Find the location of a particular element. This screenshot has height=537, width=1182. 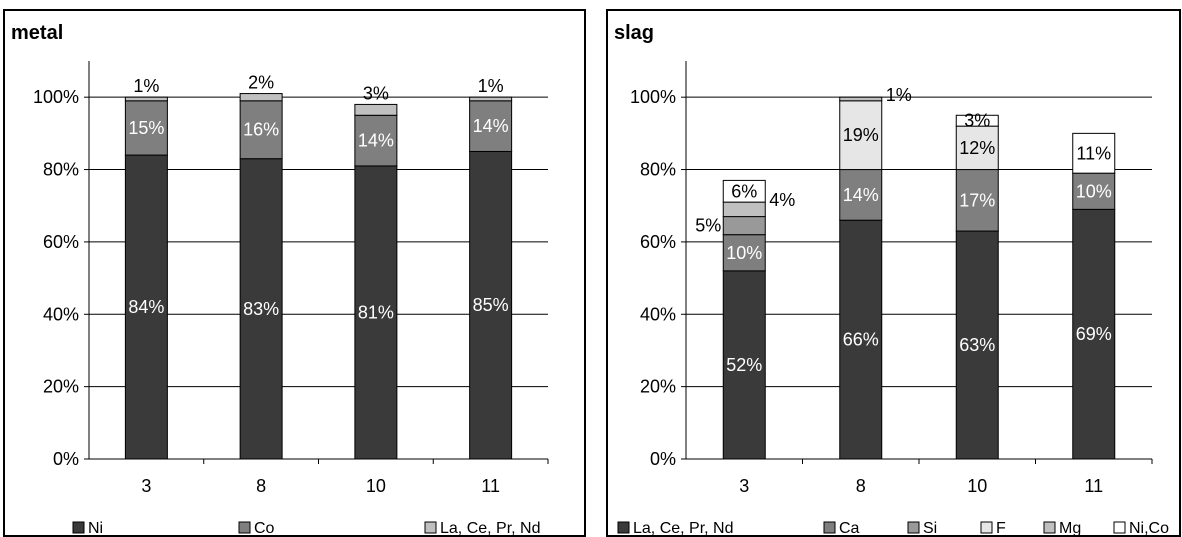

slag-data-label: 11% is located at coordinates (1093, 153).